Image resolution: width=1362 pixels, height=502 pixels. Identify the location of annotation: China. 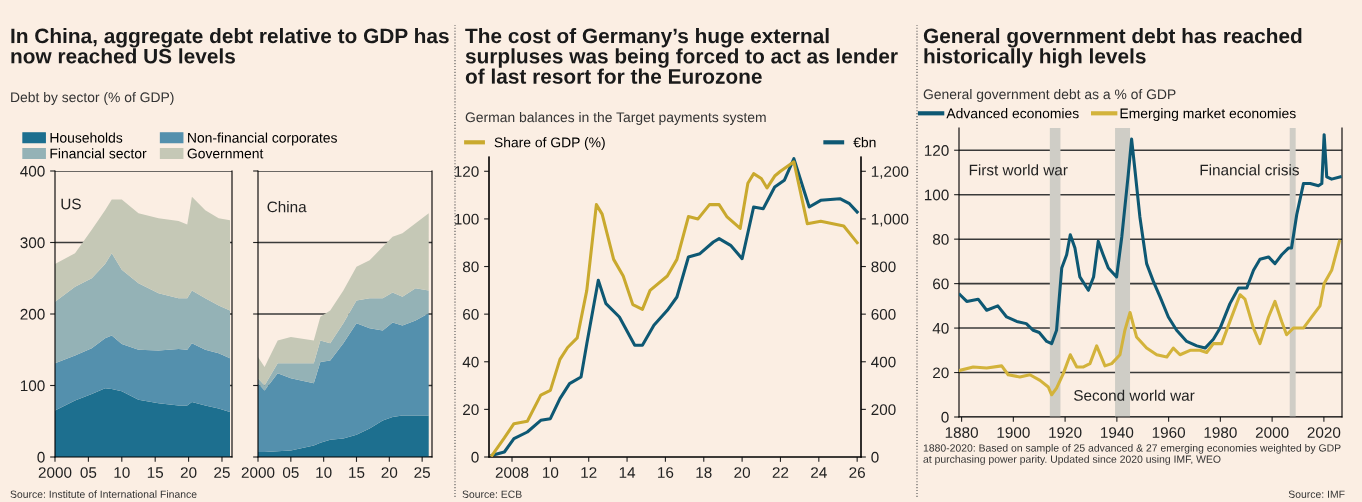
(287, 207).